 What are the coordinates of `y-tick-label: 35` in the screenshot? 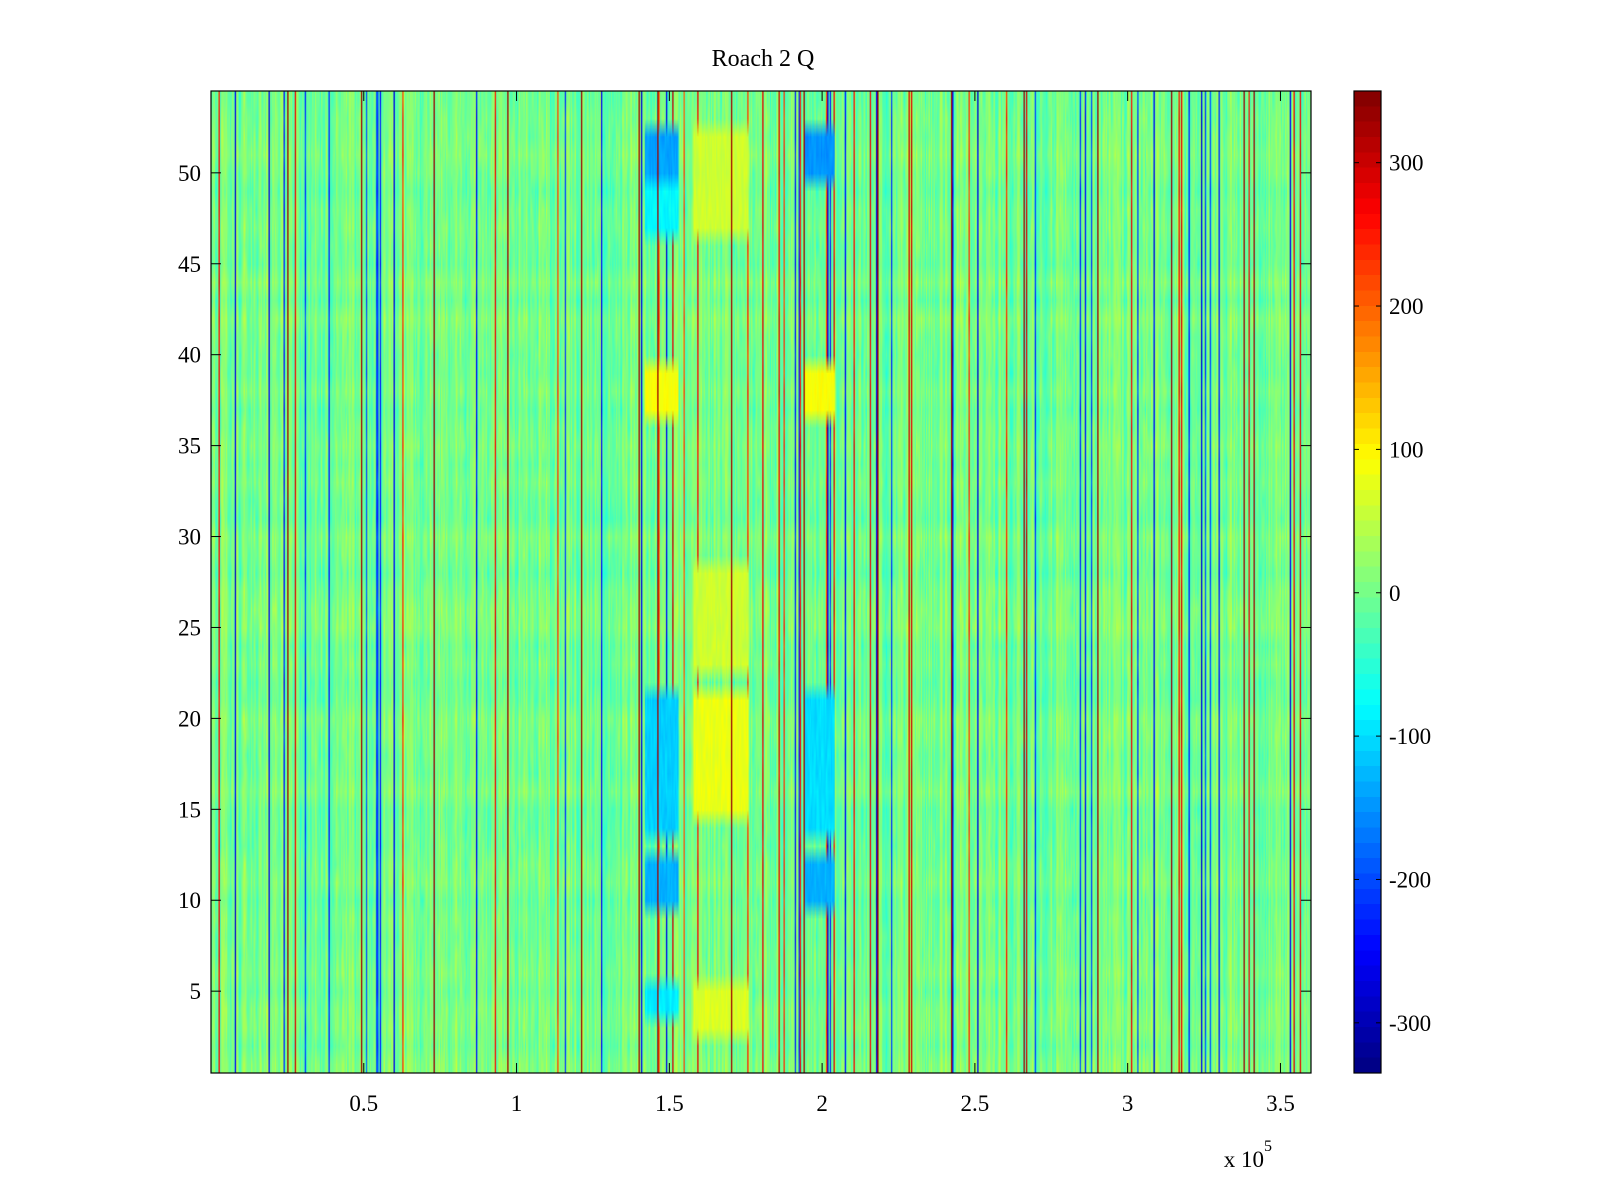 It's located at (189, 446).